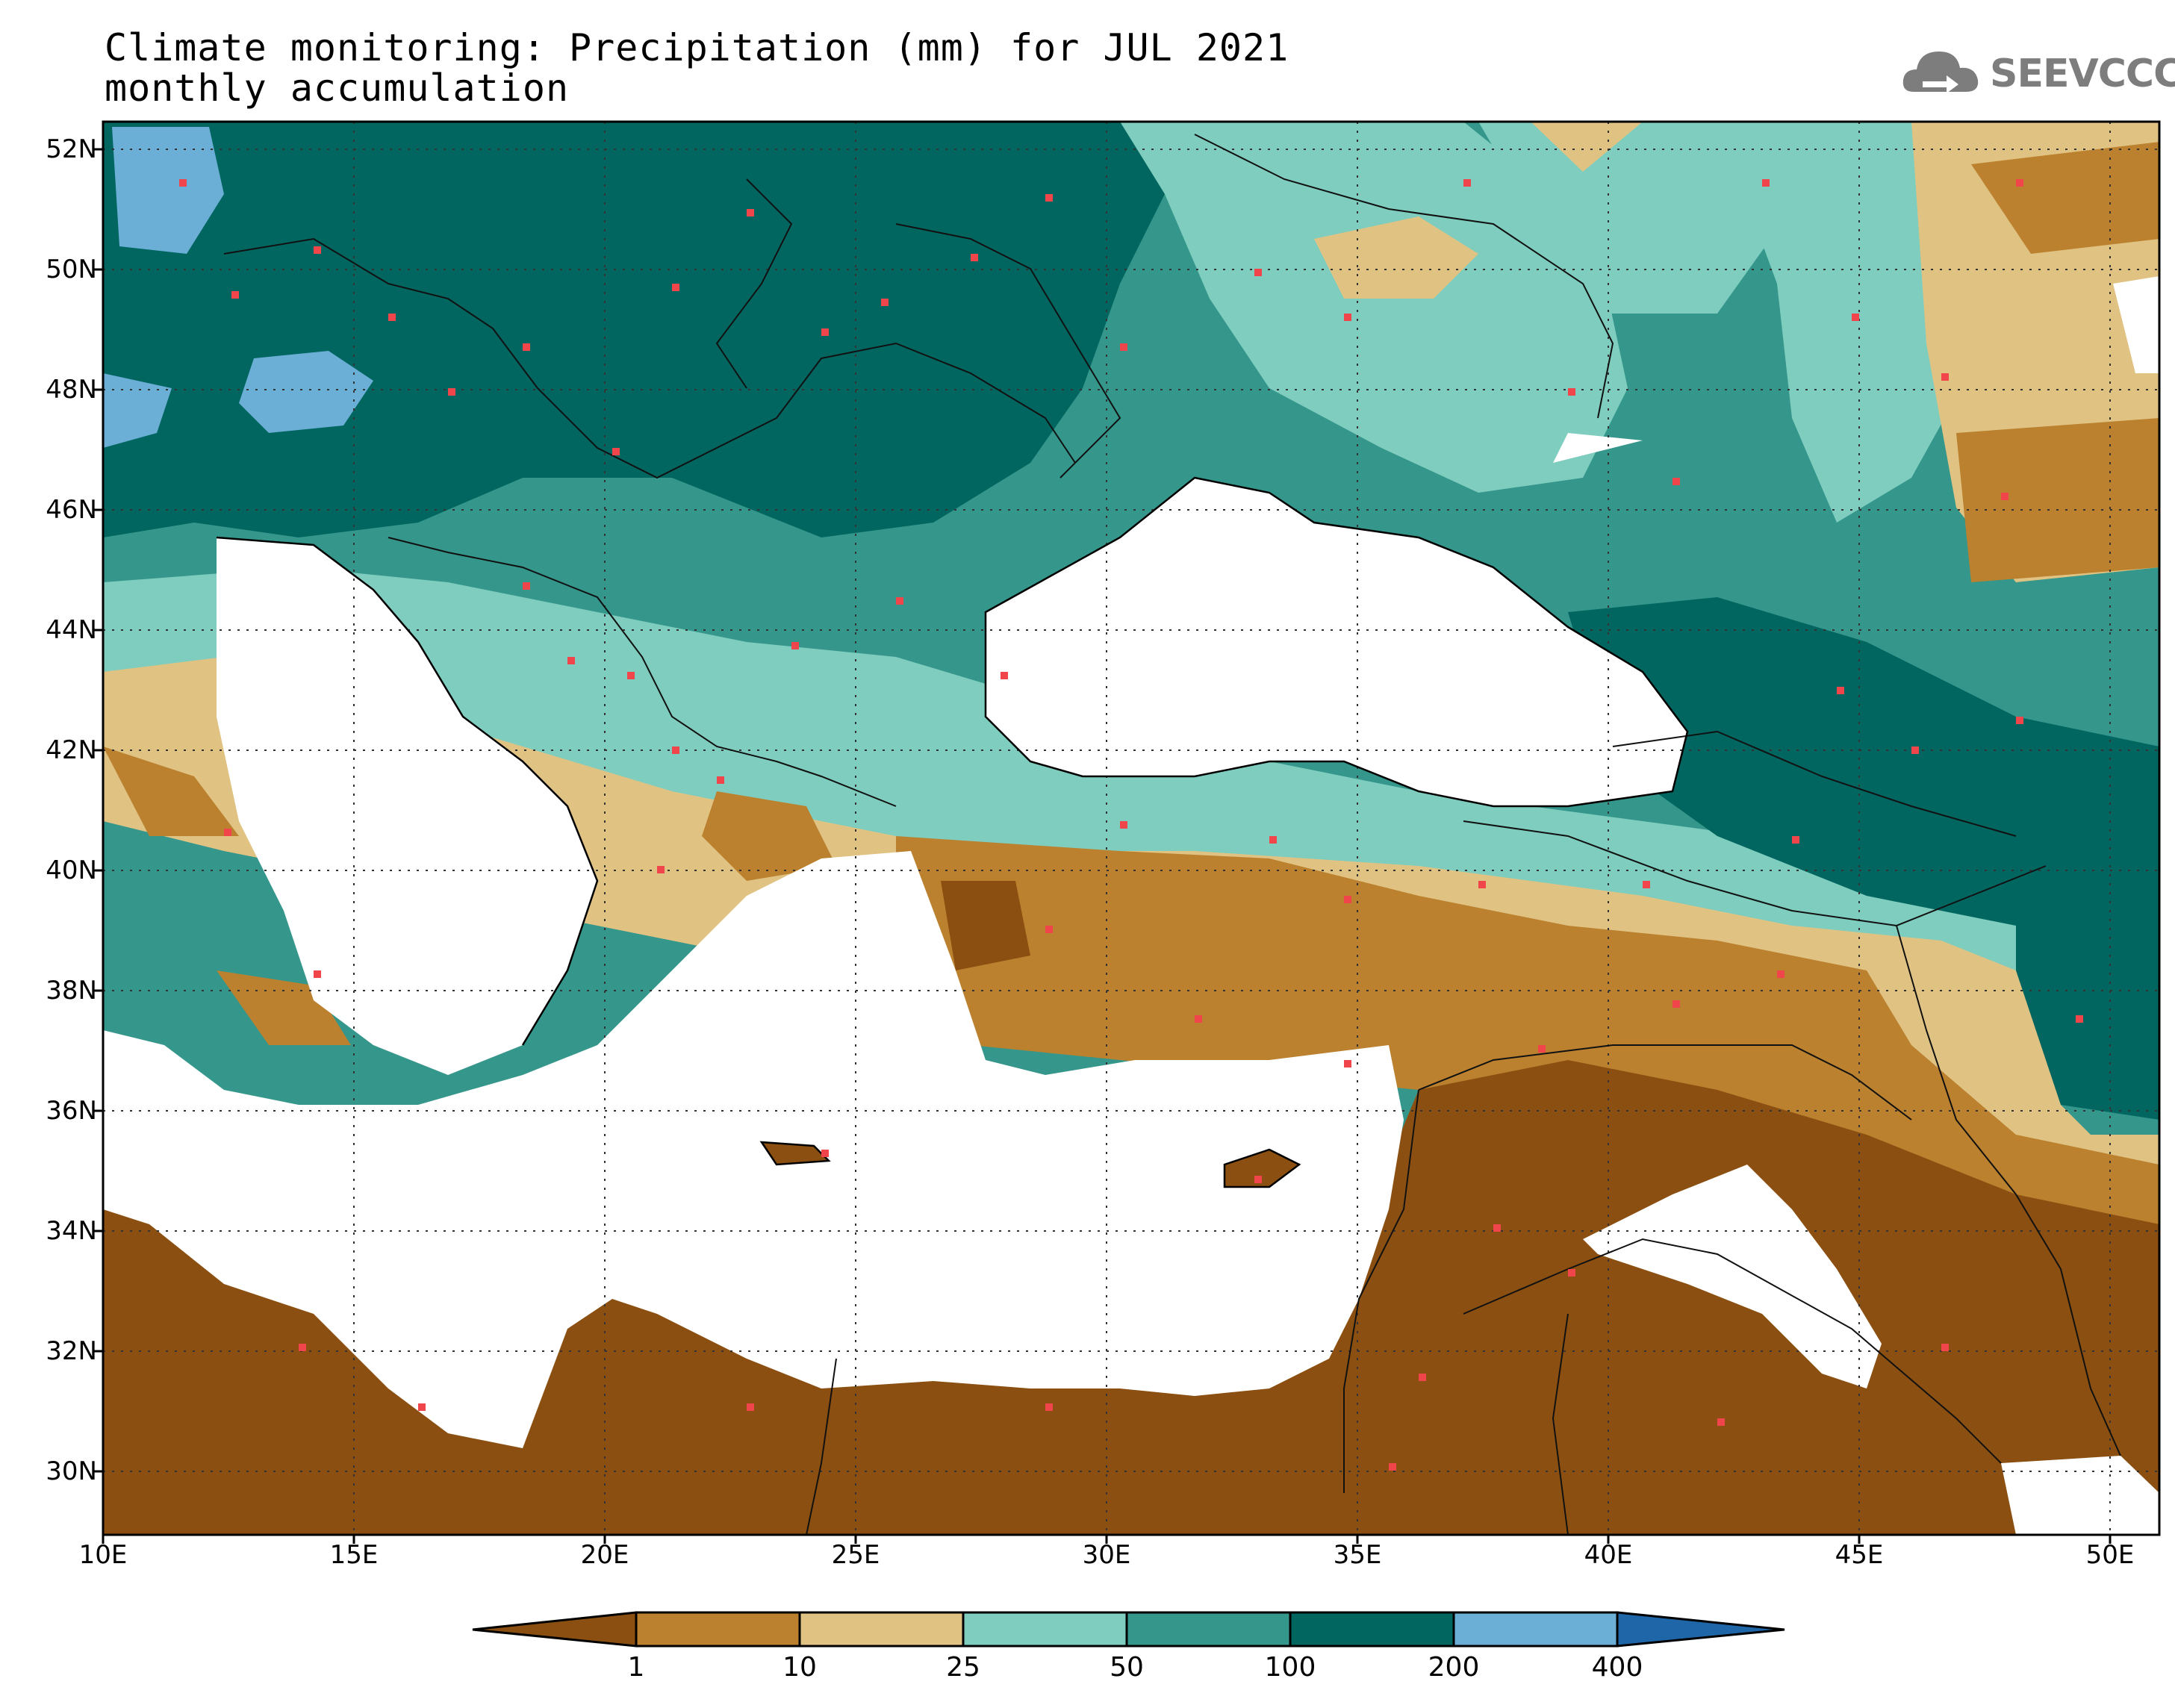 The height and width of the screenshot is (1708, 2175). Describe the element at coordinates (71, 1471) in the screenshot. I see `lat-label: 30N` at that location.